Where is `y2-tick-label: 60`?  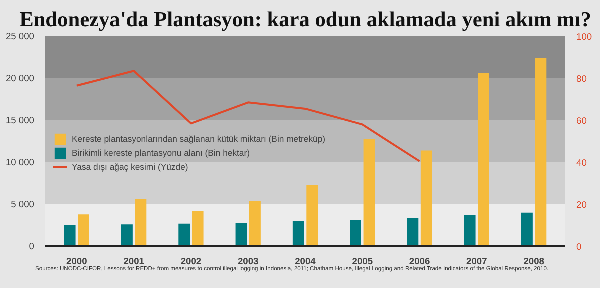
y2-tick-label: 60 is located at coordinates (581, 121).